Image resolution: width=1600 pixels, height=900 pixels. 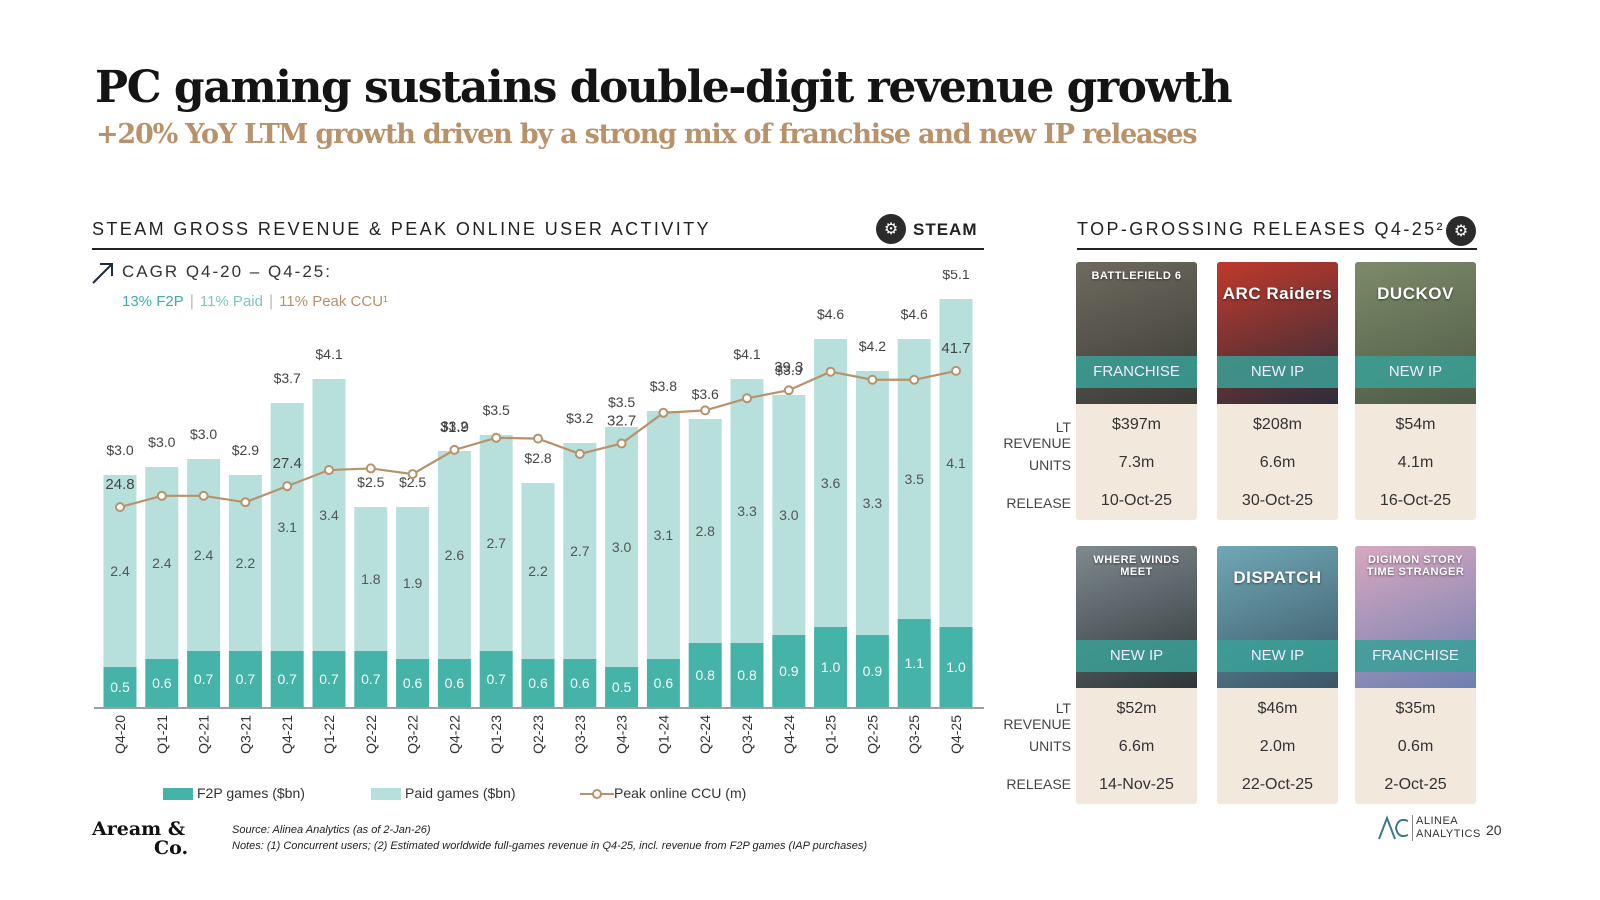 What do you see at coordinates (231, 301) in the screenshot?
I see `cagr-paid: 11% Paid` at bounding box center [231, 301].